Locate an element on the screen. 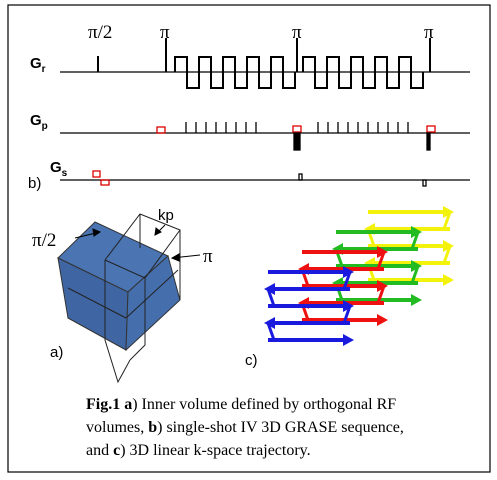 This screenshot has height=480, width=497. gradient-label: Gs is located at coordinates (59, 169).